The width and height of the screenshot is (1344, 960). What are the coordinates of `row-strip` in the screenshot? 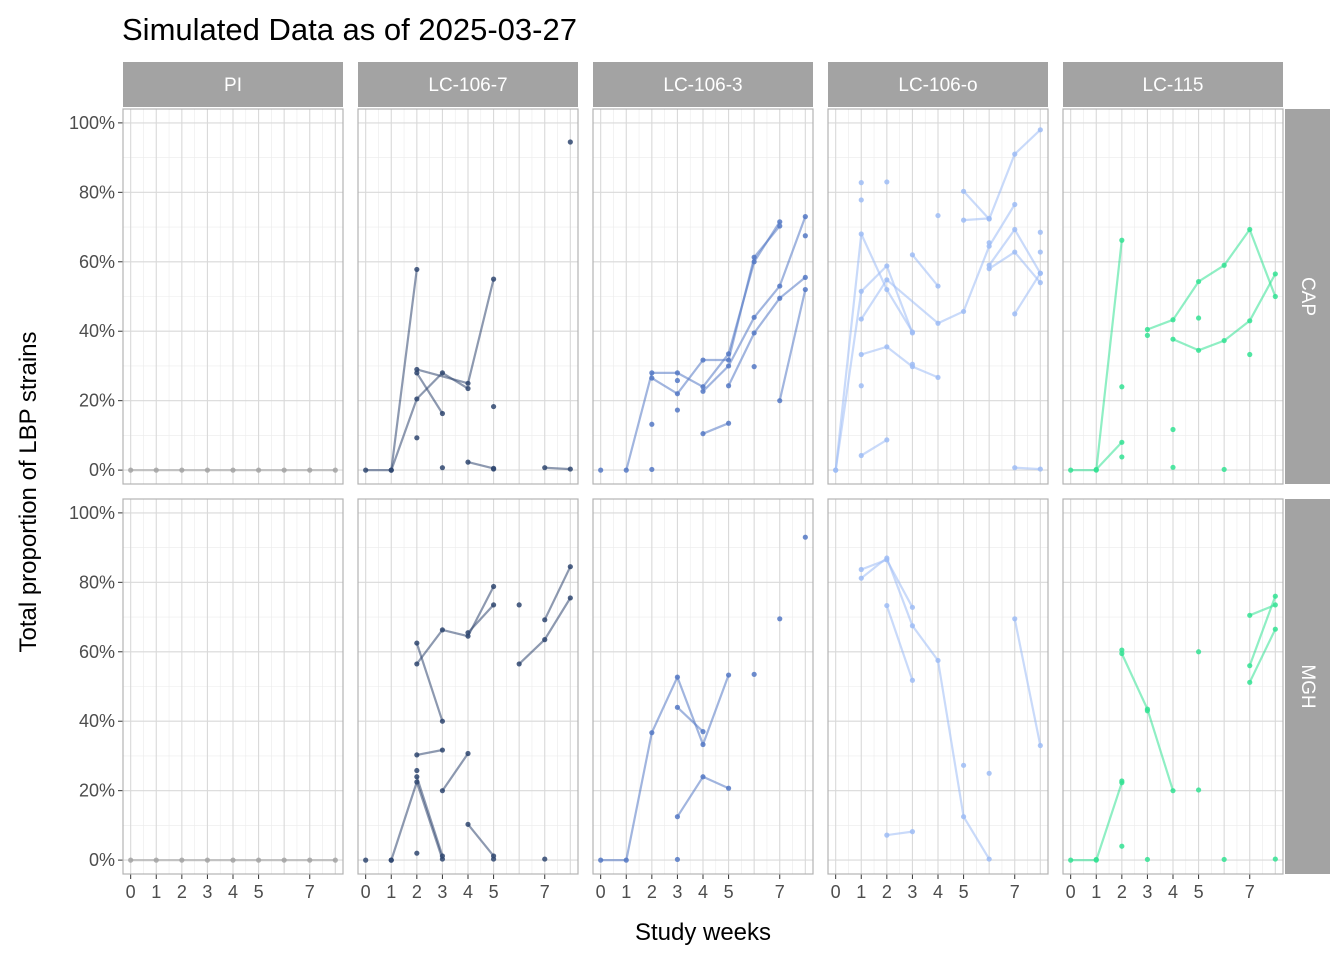 It's located at (1307, 686).